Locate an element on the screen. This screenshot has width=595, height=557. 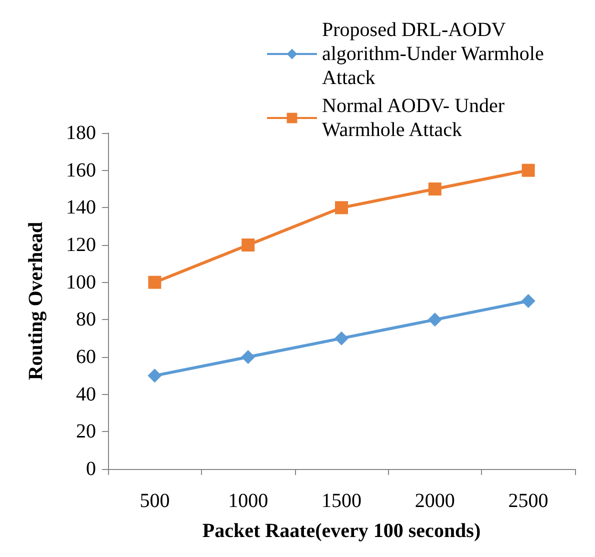
y-tick-label: 140 is located at coordinates (81, 207).